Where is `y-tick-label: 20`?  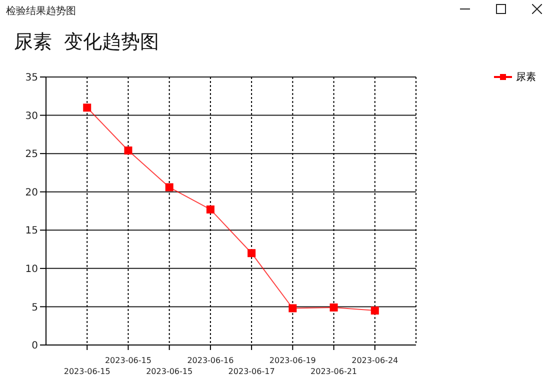
y-tick-label: 20 is located at coordinates (31, 192).